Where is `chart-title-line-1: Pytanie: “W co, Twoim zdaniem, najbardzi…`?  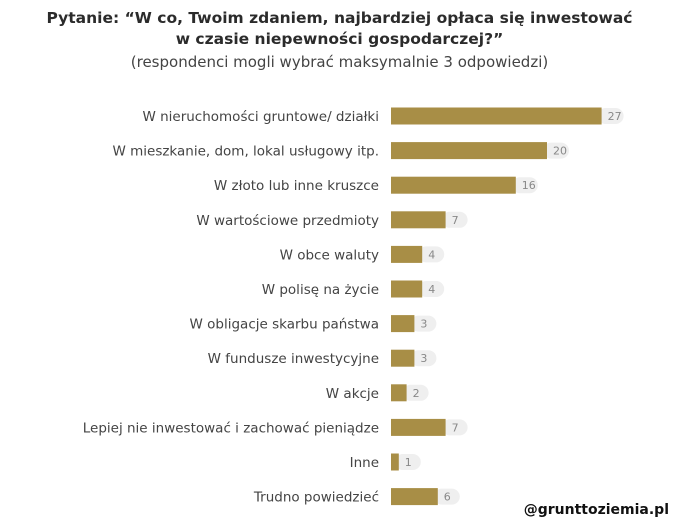 chart-title-line-1: Pytanie: “W co, Twoim zdaniem, najbardzi… is located at coordinates (339, 18).